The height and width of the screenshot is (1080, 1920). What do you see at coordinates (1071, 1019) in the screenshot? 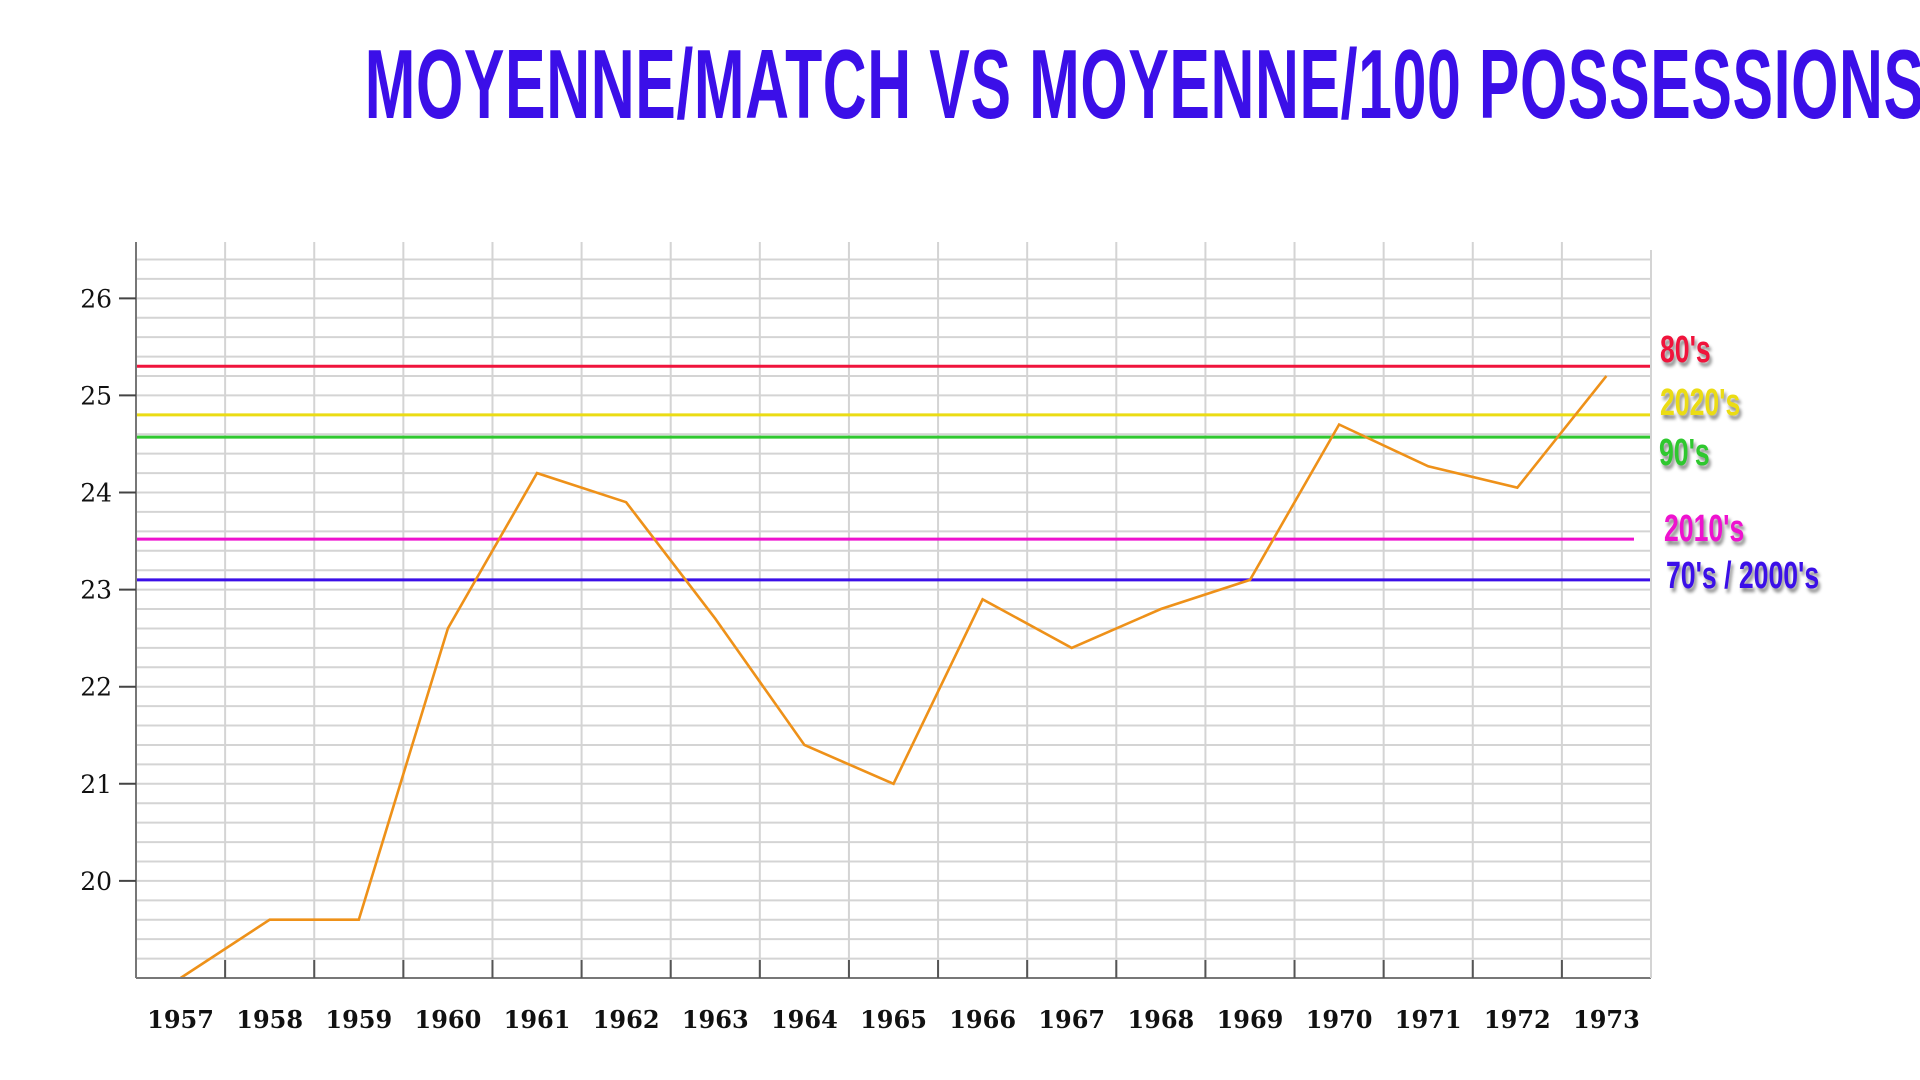
I see `x-tick-label: 1967` at bounding box center [1071, 1019].